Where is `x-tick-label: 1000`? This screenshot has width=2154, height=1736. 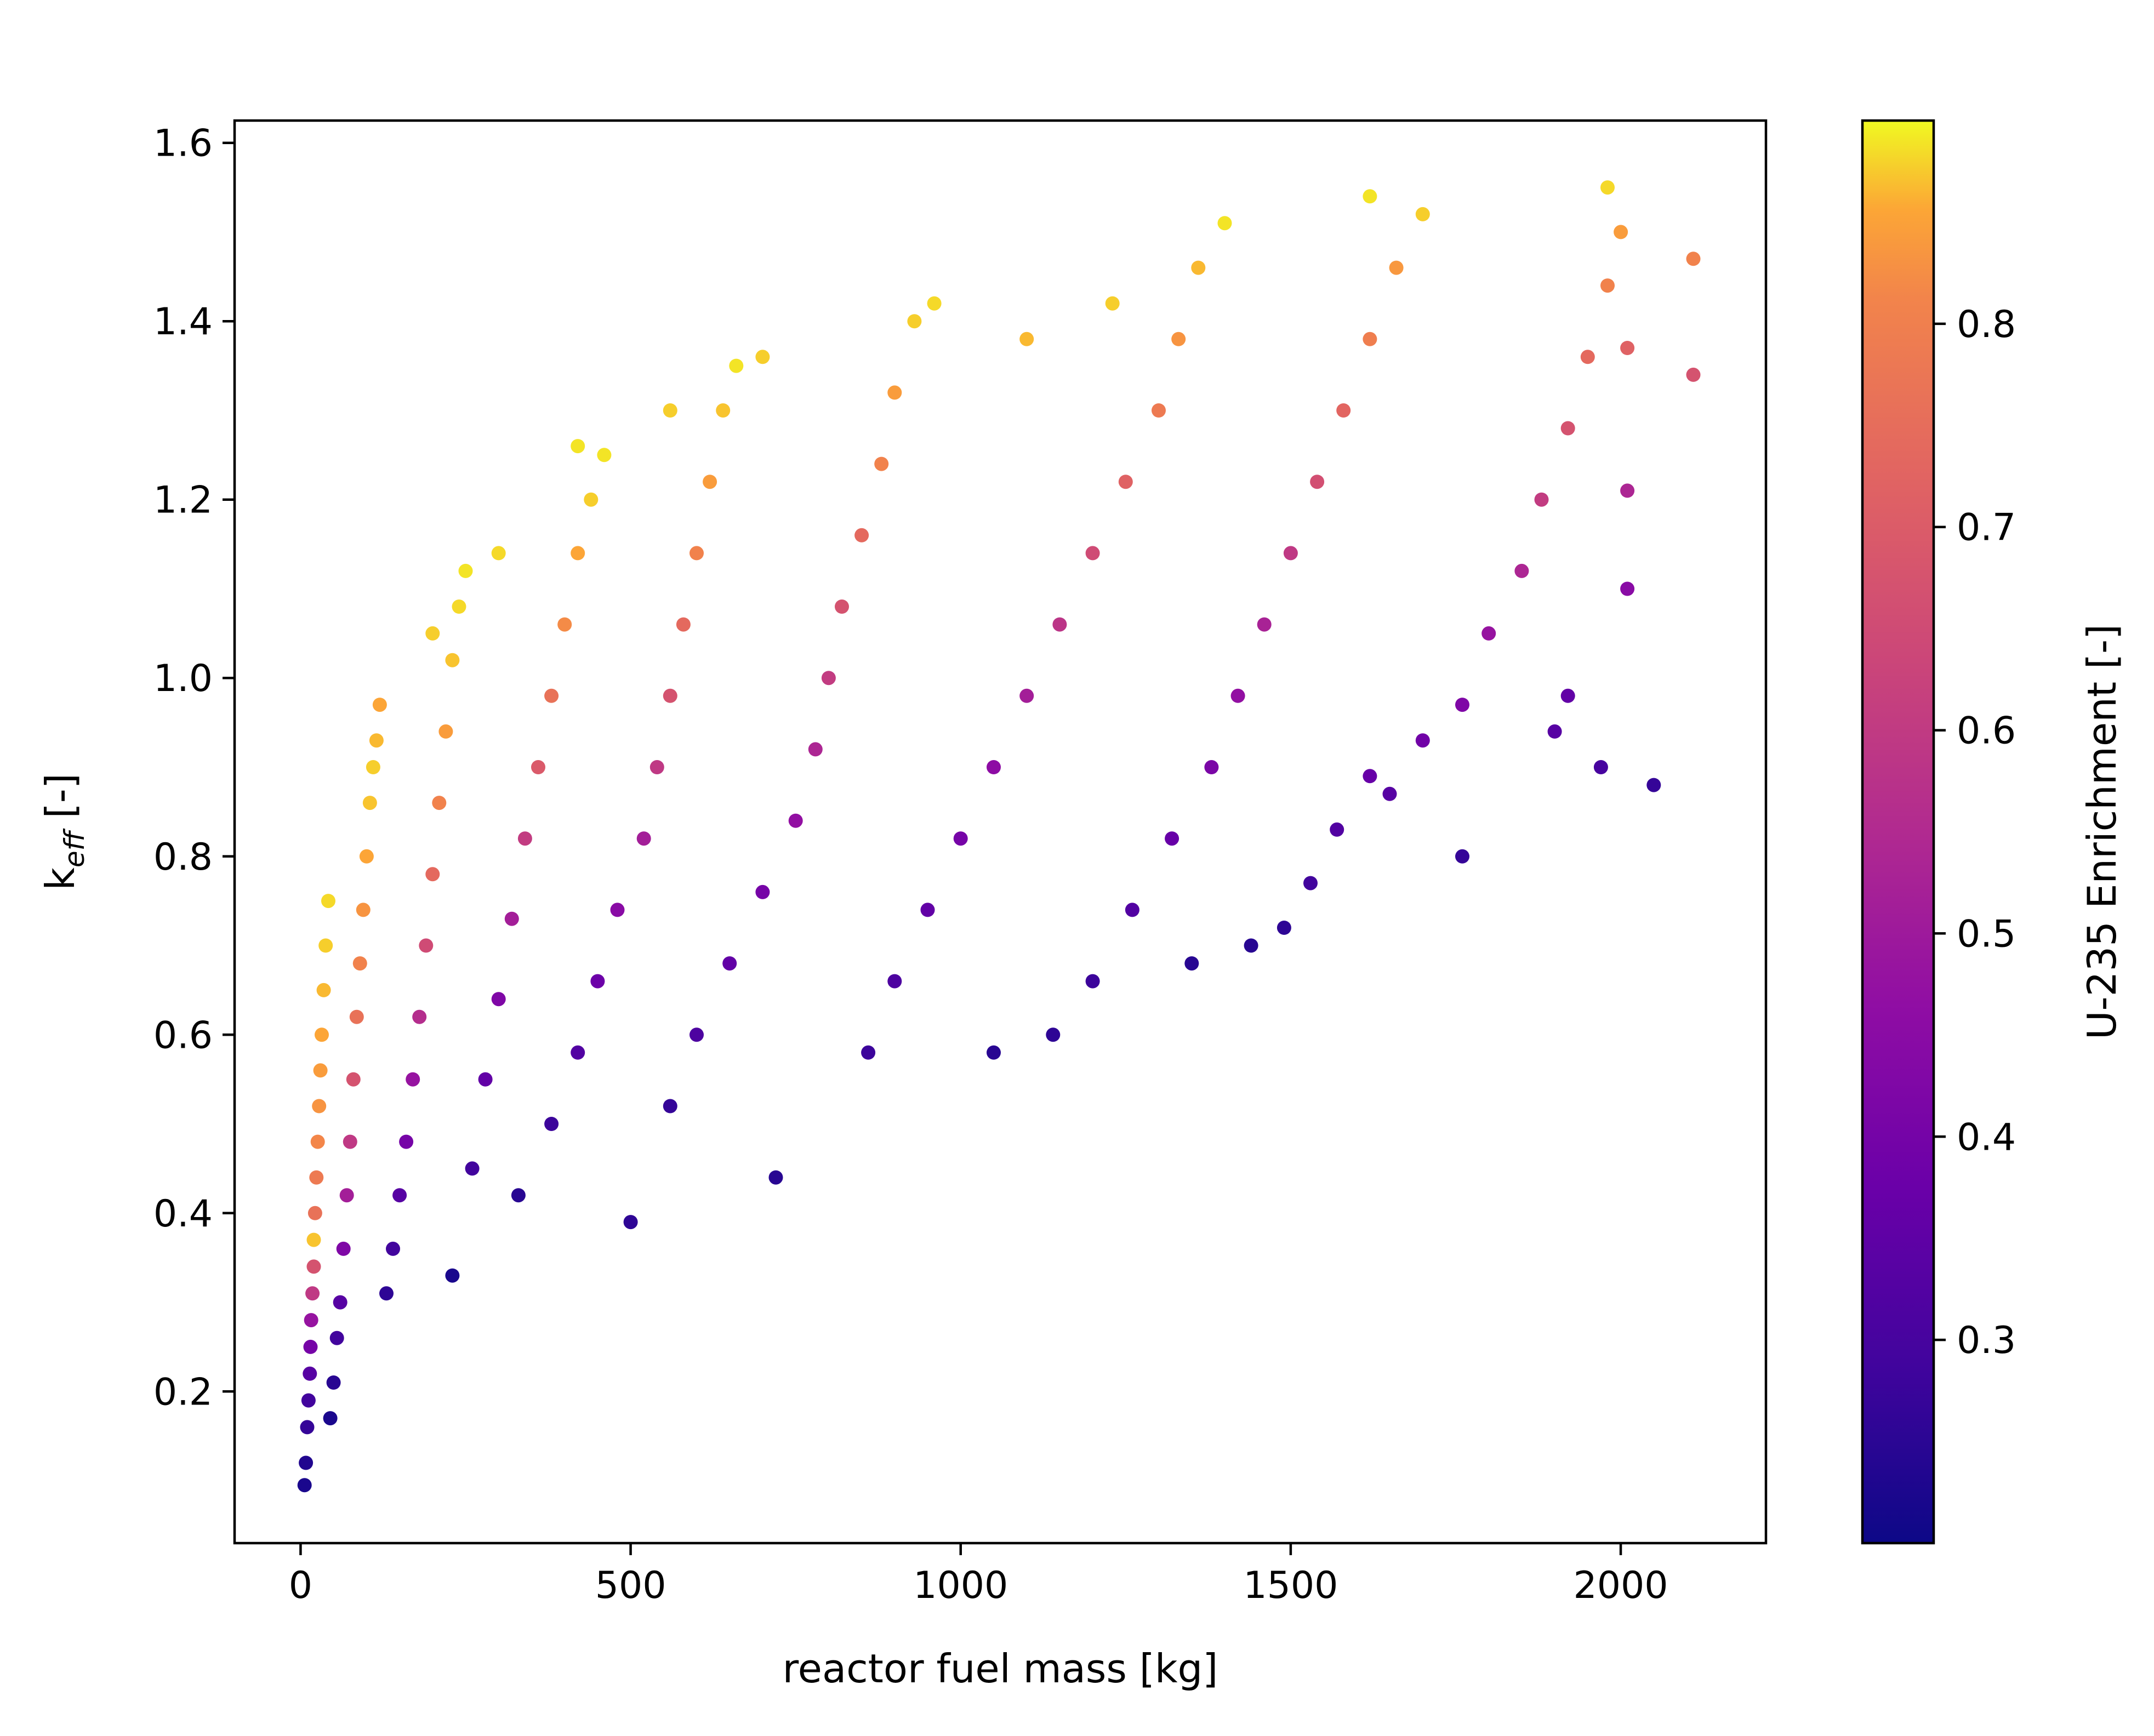
x-tick-label: 1000 is located at coordinates (960, 1586).